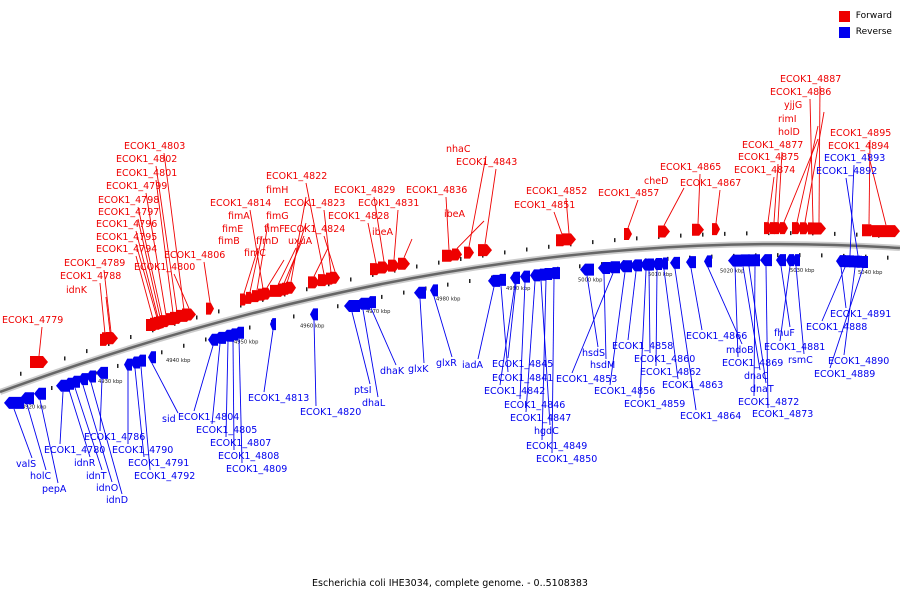  I want to click on scale-tick-label: 5000 kbp, so click(590, 280).